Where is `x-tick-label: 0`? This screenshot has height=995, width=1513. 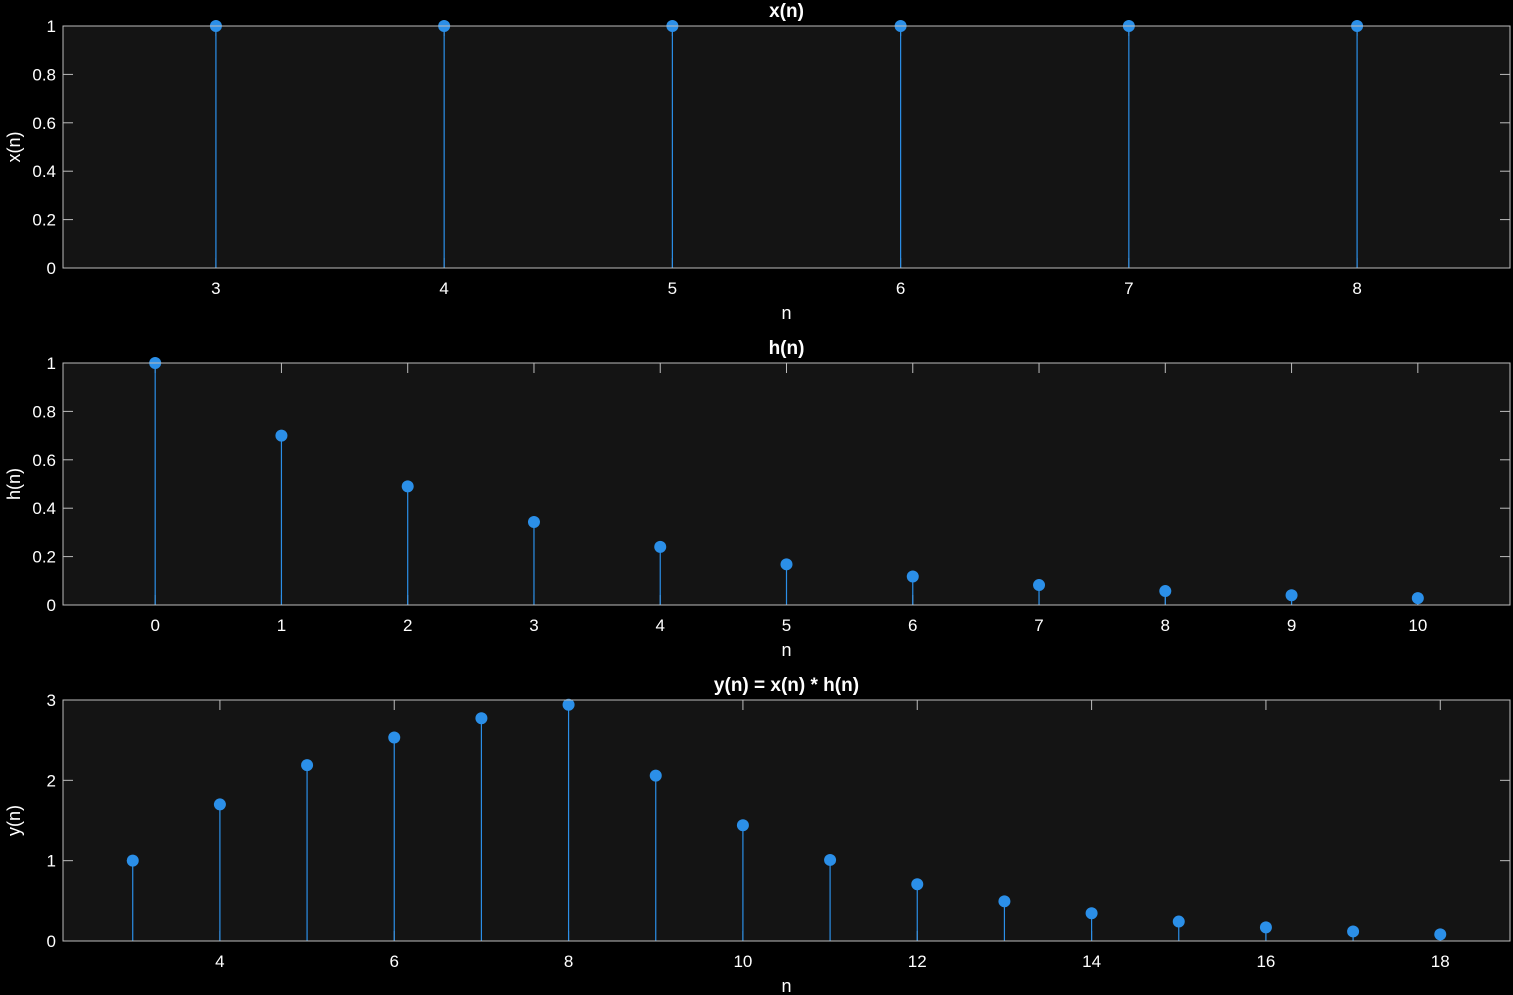
x-tick-label: 0 is located at coordinates (154, 625).